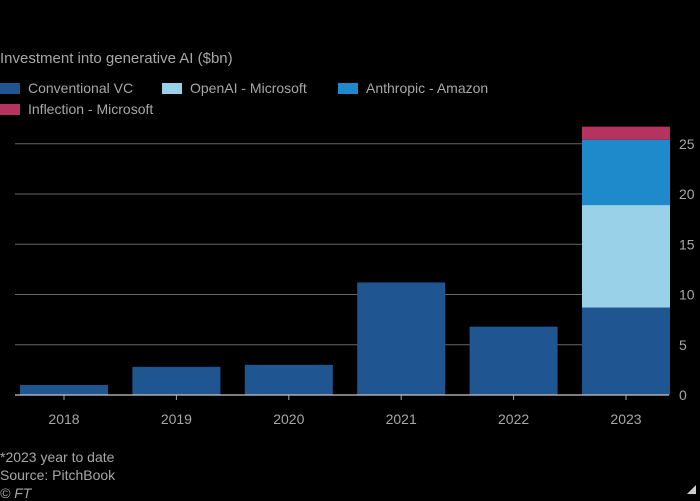 This screenshot has height=501, width=700. Describe the element at coordinates (348, 88) in the screenshot. I see `legend-swatch-anthropic-amazon` at that location.